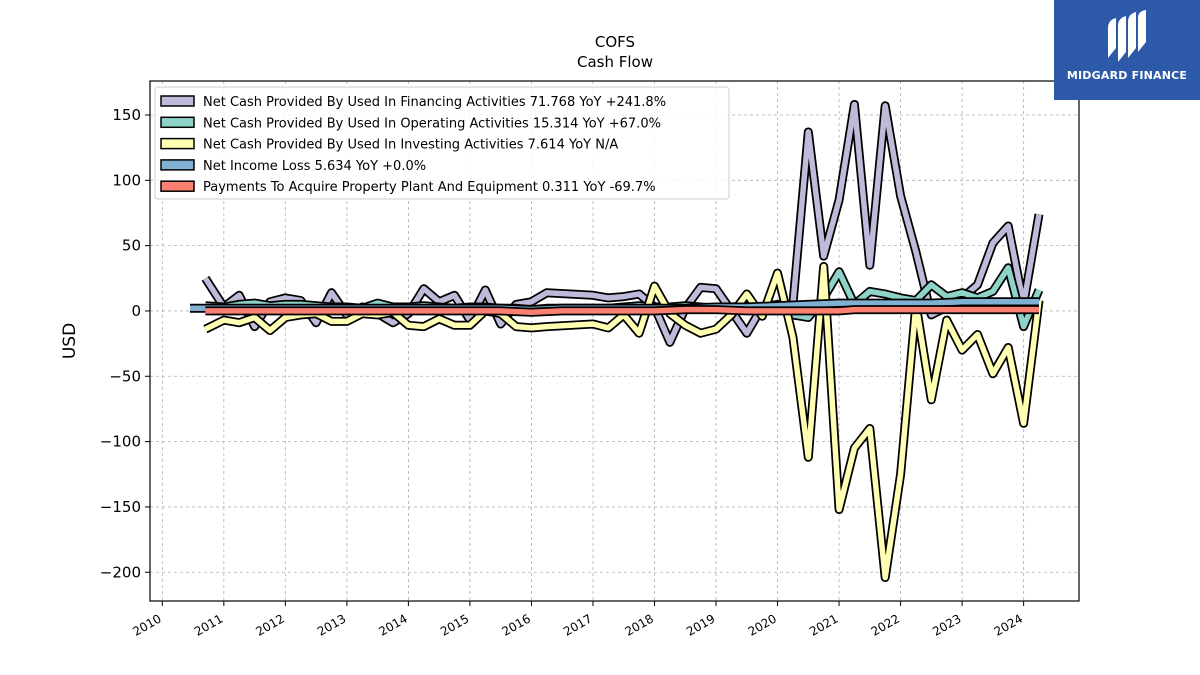  I want to click on x-tick-label: 2021, so click(823, 624).